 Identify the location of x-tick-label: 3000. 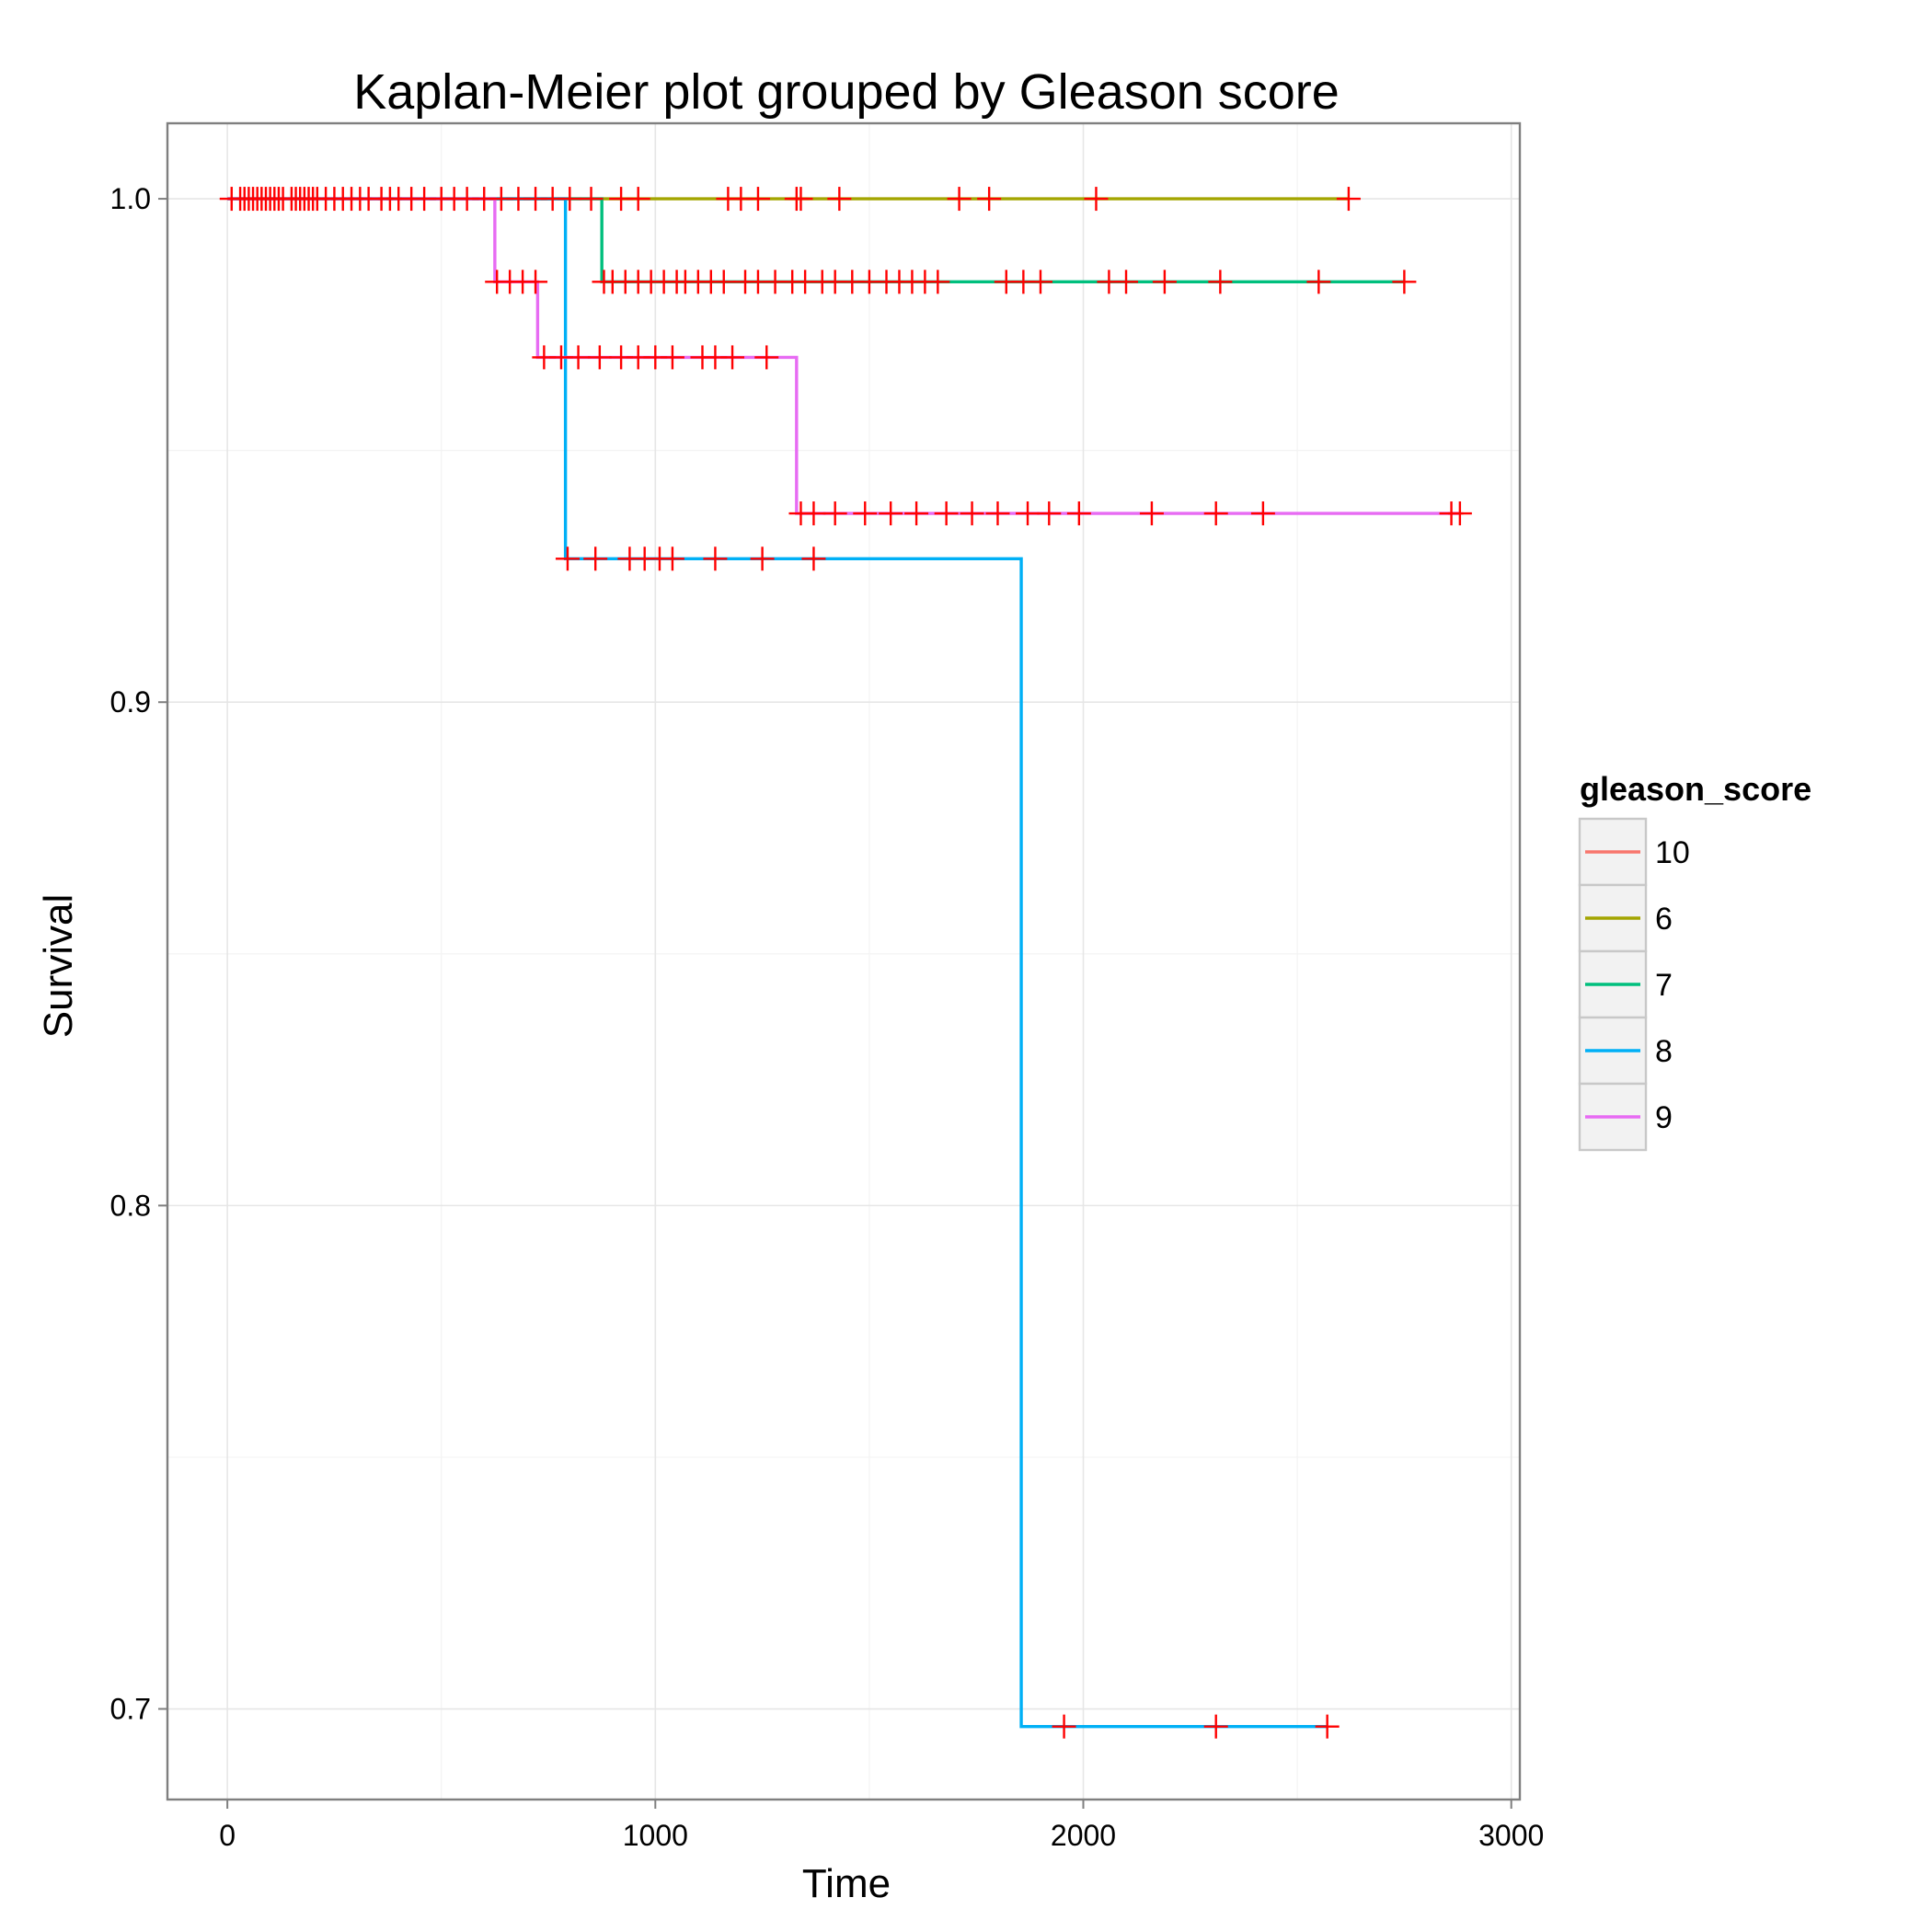
(1511, 1835).